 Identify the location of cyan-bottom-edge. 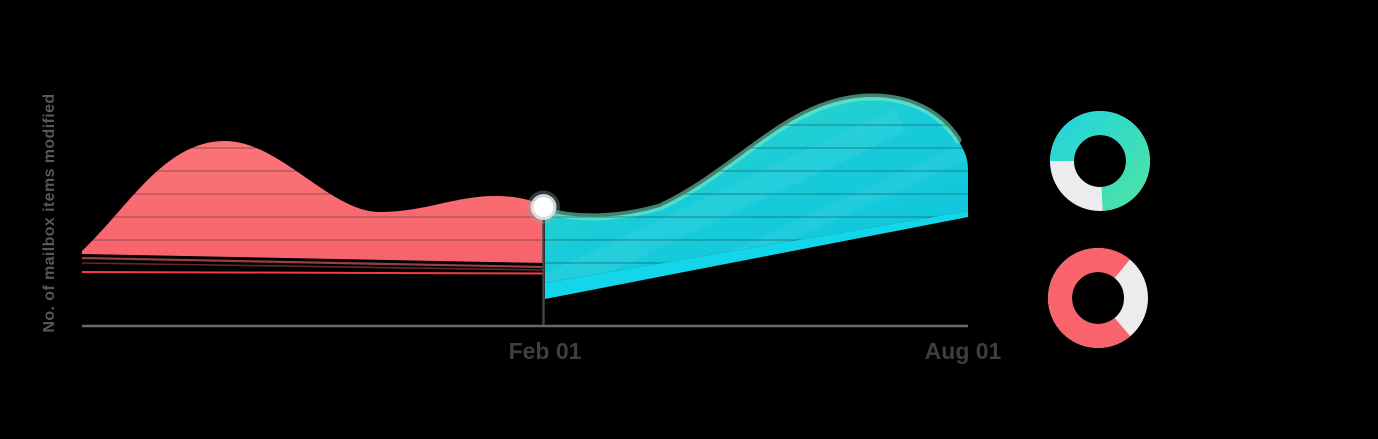
(756, 255).